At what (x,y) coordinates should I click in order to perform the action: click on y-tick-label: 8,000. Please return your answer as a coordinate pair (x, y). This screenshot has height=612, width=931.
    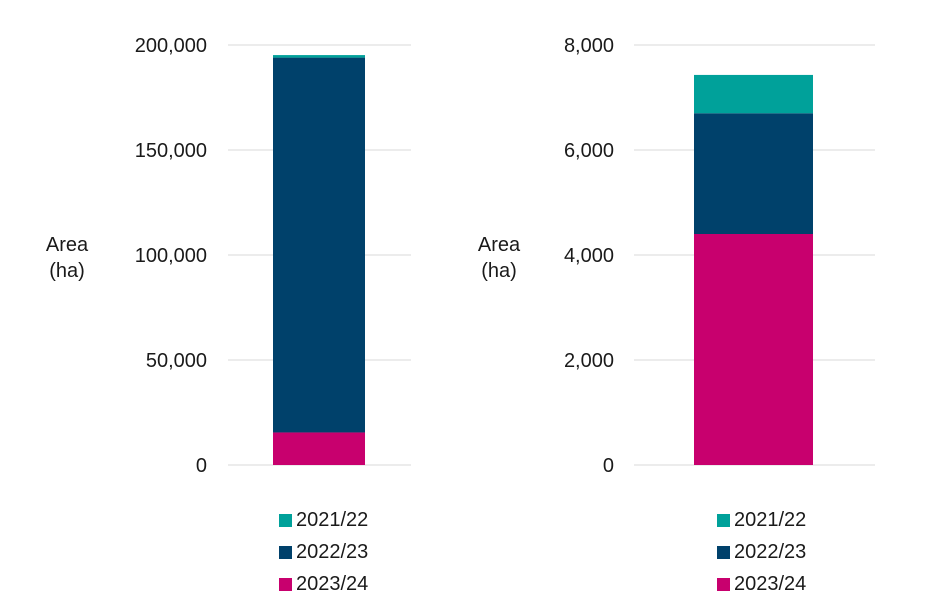
    Looking at the image, I should click on (589, 46).